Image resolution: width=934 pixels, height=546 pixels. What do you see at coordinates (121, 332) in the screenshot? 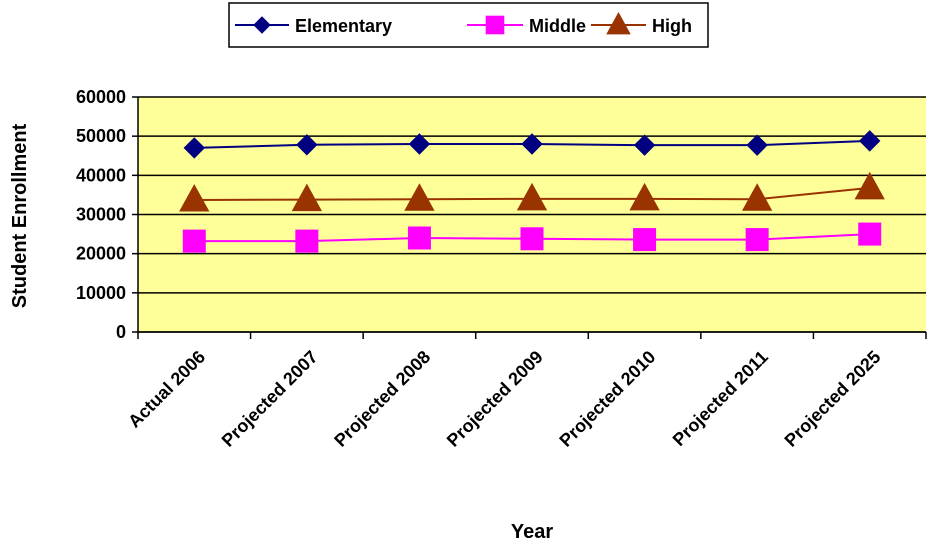
I see `y-tick-label: 0` at bounding box center [121, 332].